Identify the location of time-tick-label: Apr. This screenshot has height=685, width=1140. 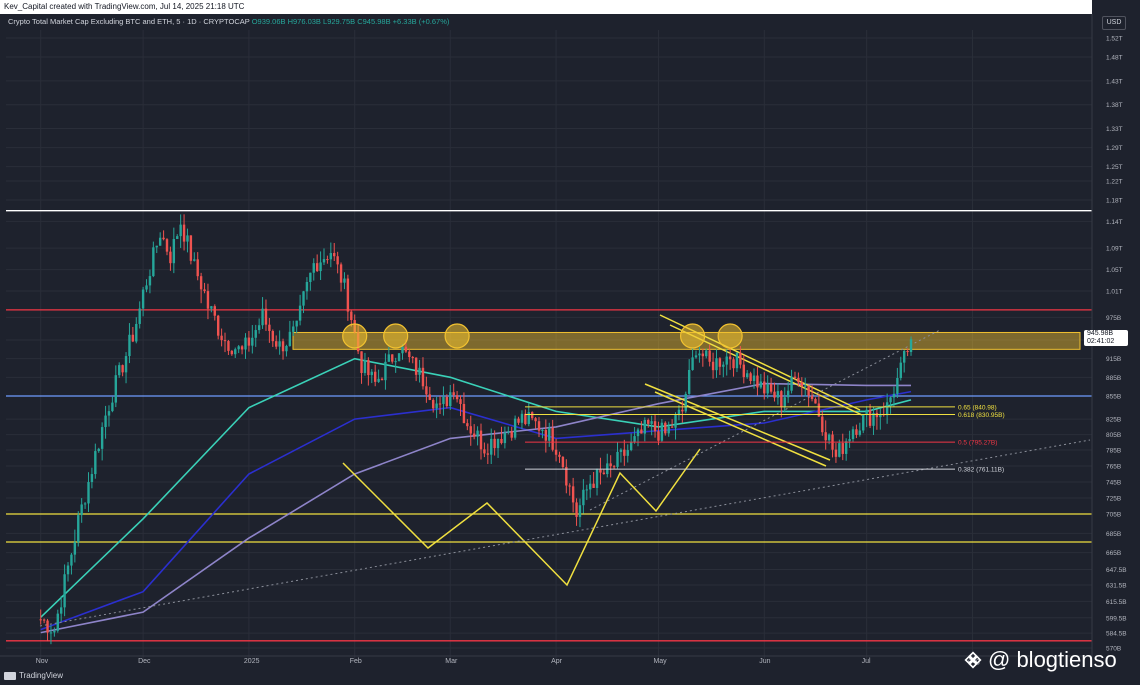
(557, 661).